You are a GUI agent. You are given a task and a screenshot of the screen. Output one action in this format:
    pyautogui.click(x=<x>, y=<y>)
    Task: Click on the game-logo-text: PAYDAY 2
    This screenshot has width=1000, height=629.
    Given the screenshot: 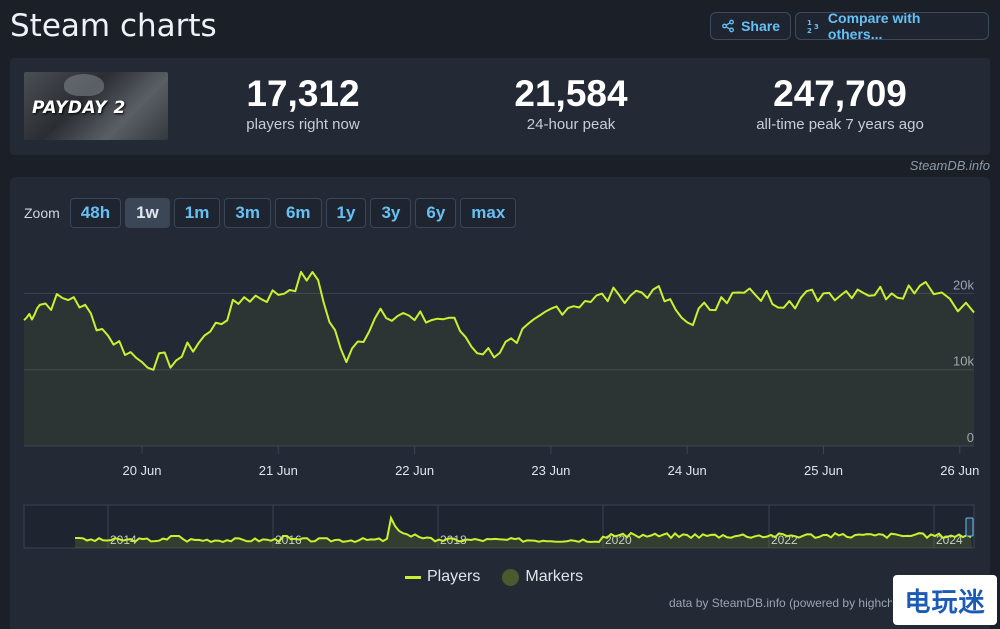 What is the action you would take?
    pyautogui.click(x=79, y=108)
    